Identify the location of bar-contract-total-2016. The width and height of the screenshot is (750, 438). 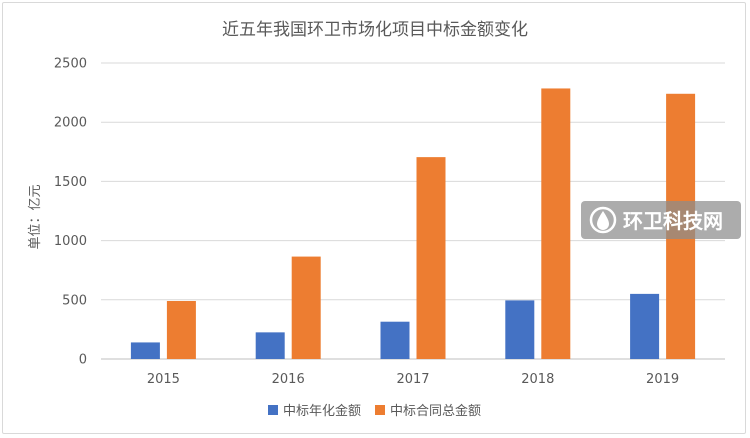
(306, 307).